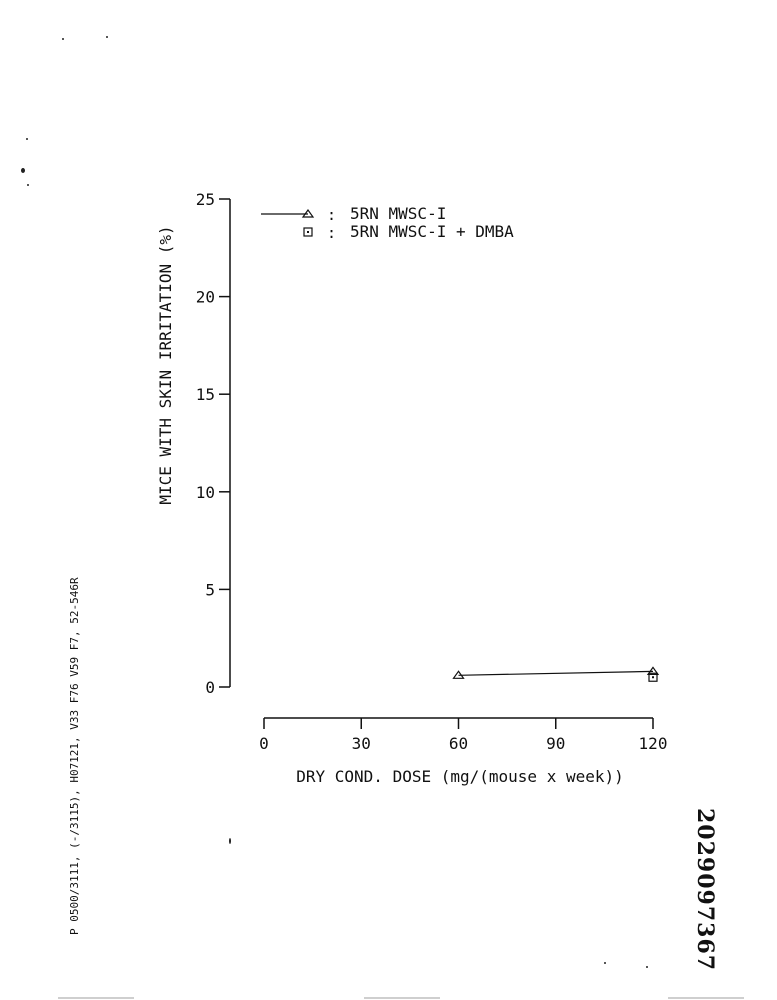 This screenshot has height=1000, width=777. What do you see at coordinates (432, 231) in the screenshot?
I see `legend-label: 5RN MWSC-I + DMBA` at bounding box center [432, 231].